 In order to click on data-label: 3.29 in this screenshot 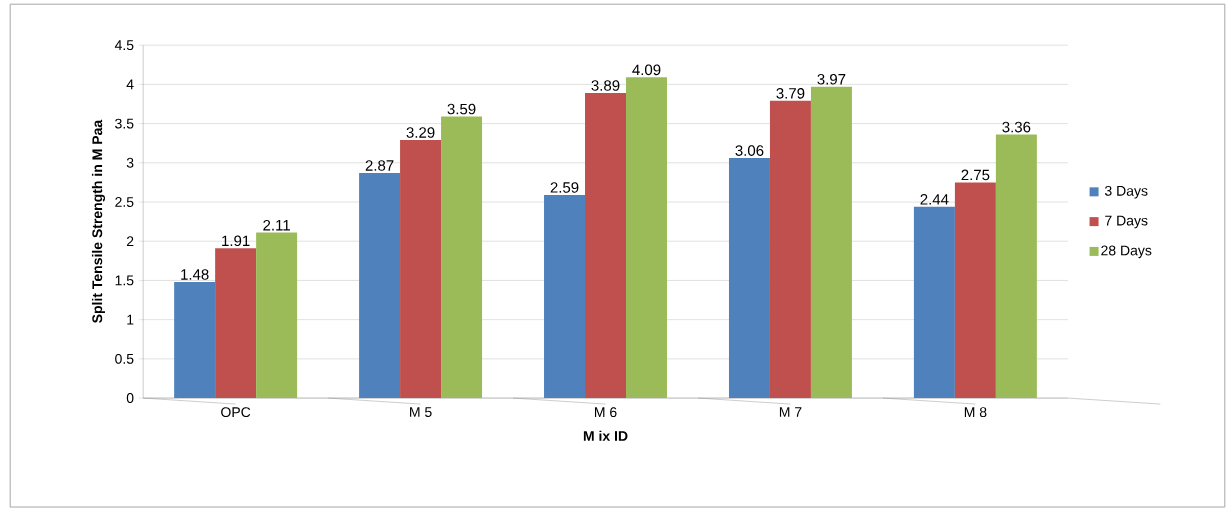, I will do `click(420, 132)`.